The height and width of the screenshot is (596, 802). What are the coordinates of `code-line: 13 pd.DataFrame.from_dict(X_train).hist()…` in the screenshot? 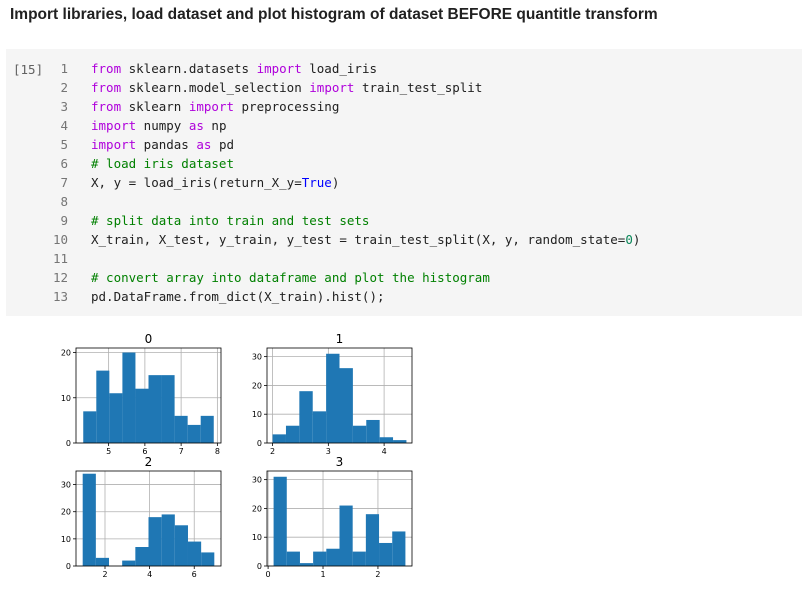 It's located at (404, 296).